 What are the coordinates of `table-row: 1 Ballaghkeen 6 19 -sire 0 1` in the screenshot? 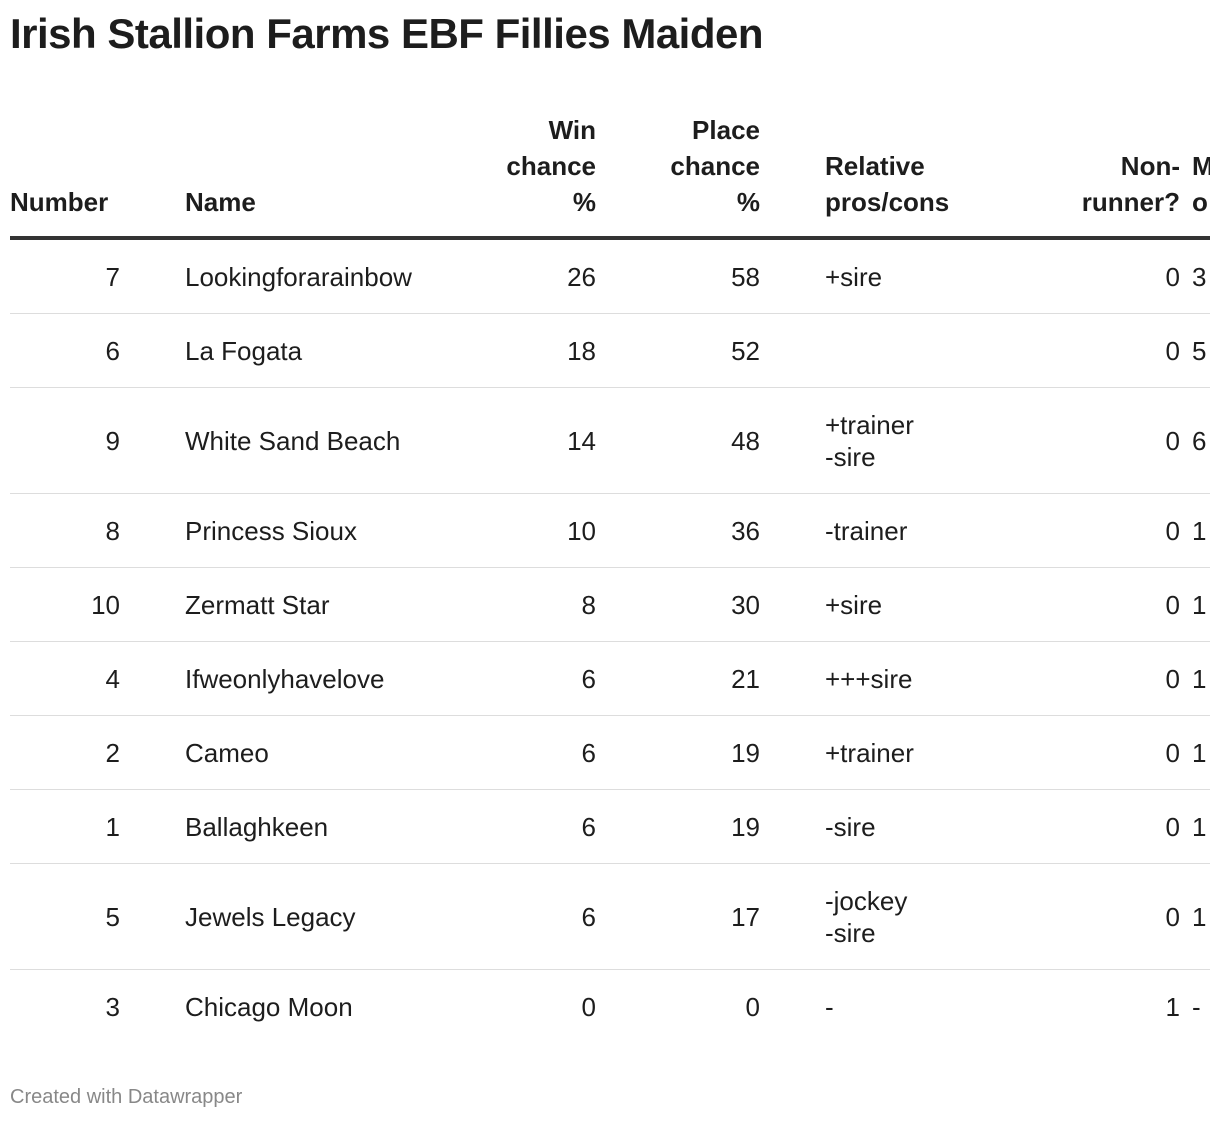 It's located at (610, 826).